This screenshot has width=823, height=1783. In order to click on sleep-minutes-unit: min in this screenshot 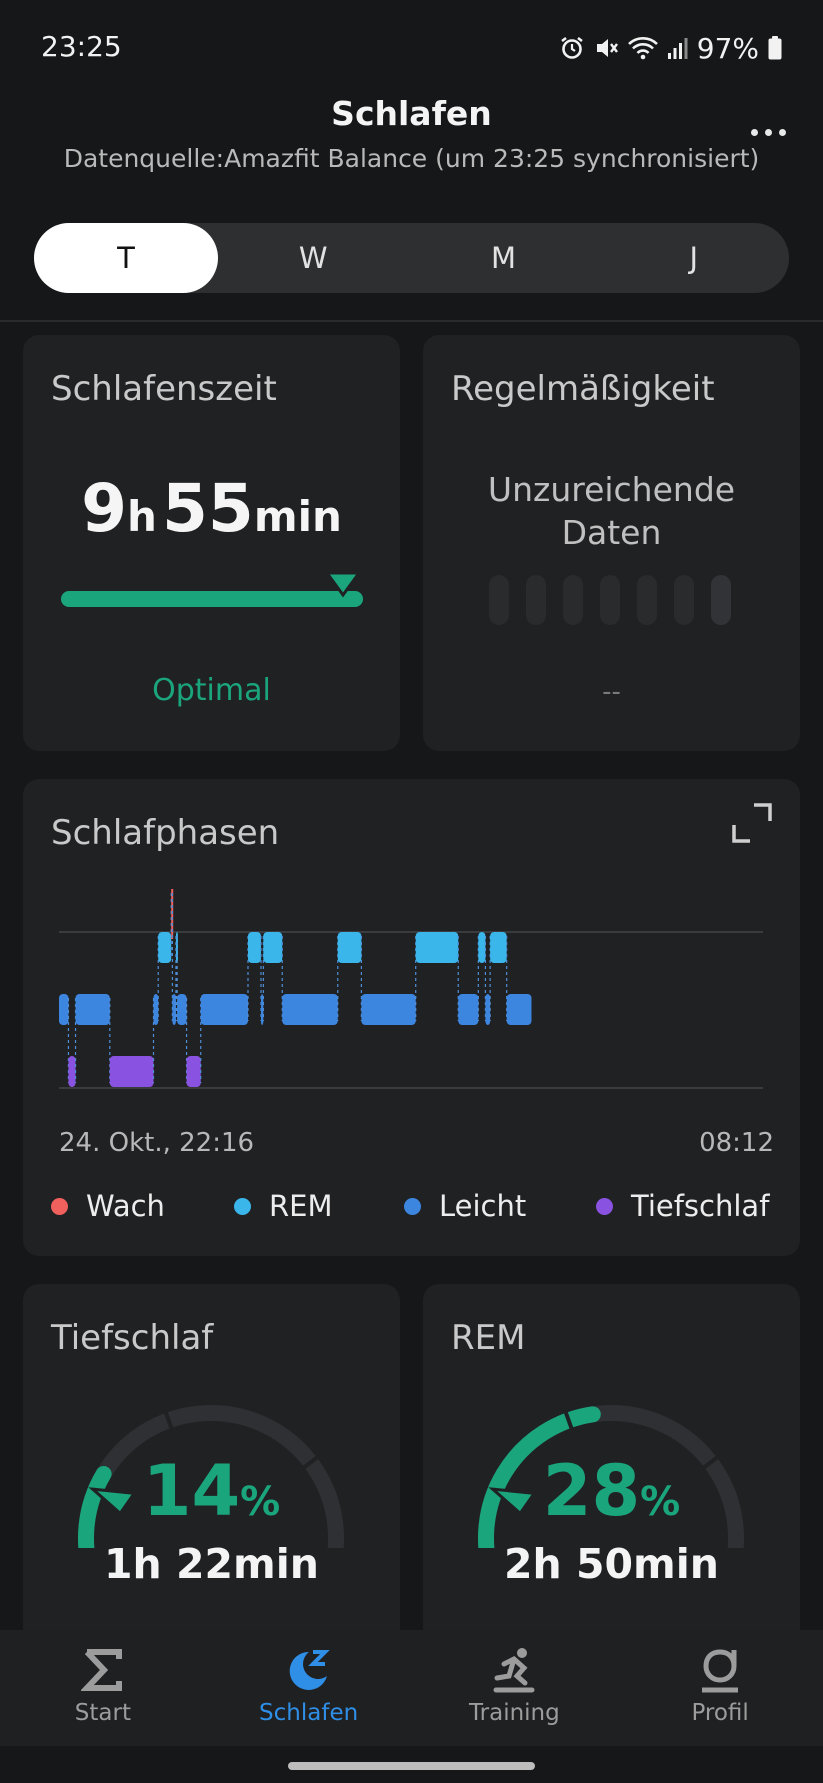, I will do `click(297, 516)`.